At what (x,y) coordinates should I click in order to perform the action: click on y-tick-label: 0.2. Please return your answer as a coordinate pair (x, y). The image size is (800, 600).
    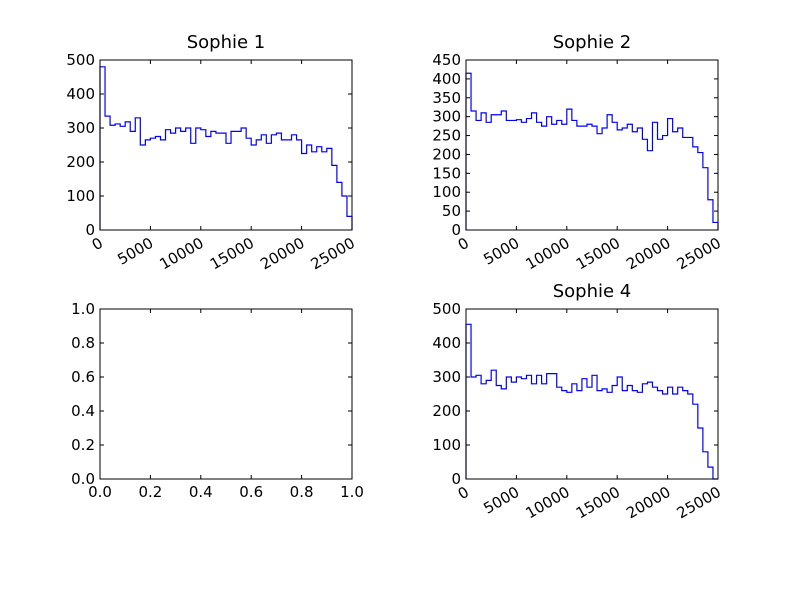
    Looking at the image, I should click on (83, 445).